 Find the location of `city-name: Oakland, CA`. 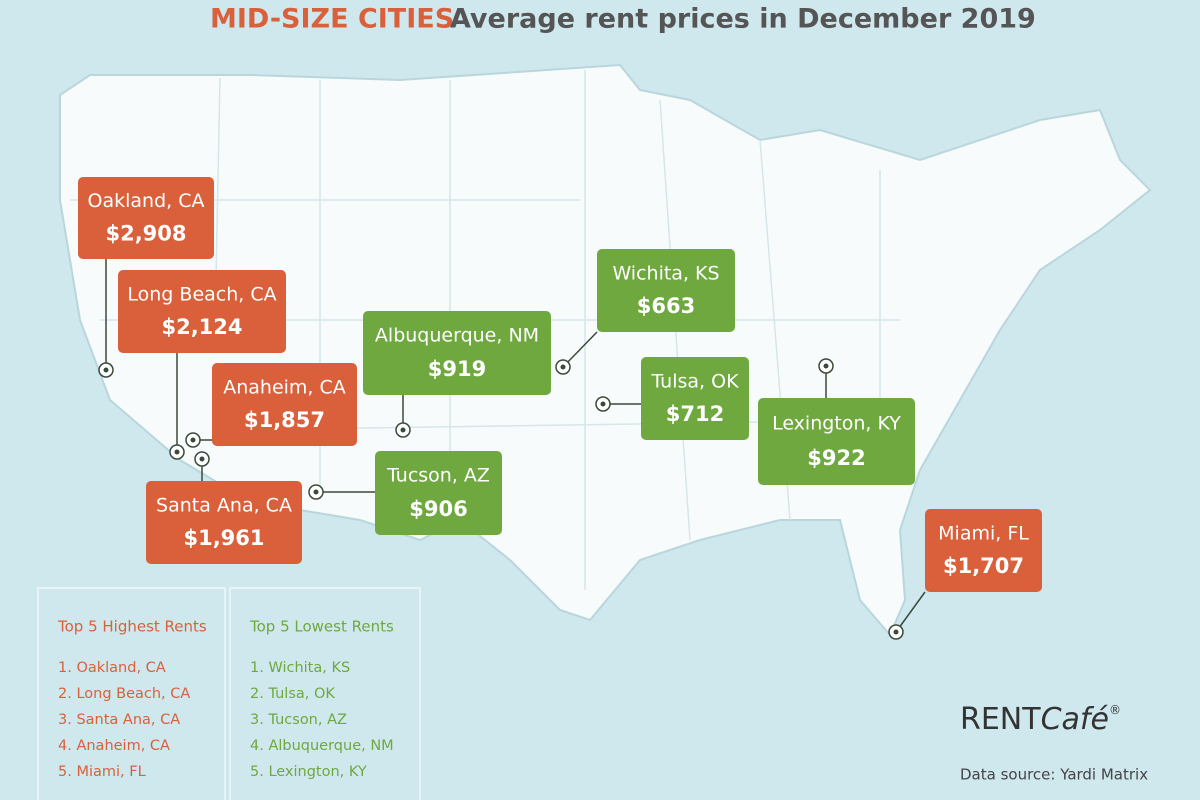

city-name: Oakland, CA is located at coordinates (146, 201).